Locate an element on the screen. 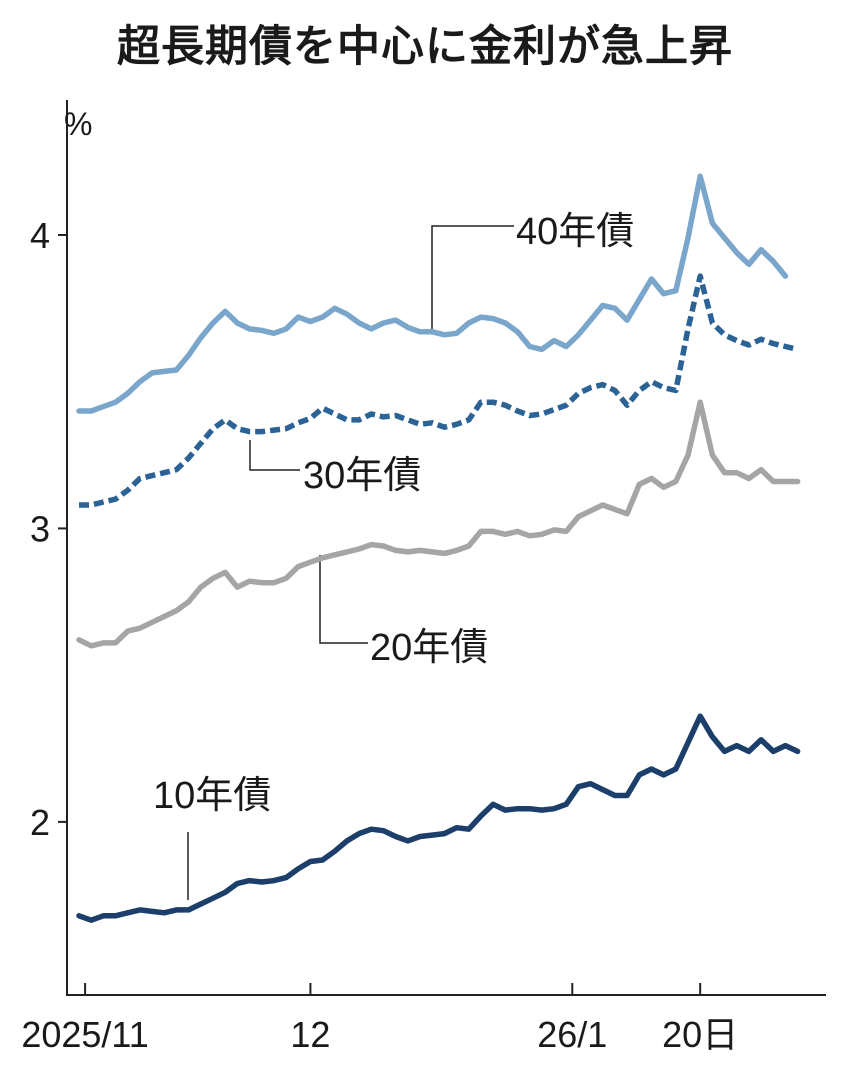 This screenshot has width=850, height=1078. x-tick-label: 20日 is located at coordinates (700, 1034).